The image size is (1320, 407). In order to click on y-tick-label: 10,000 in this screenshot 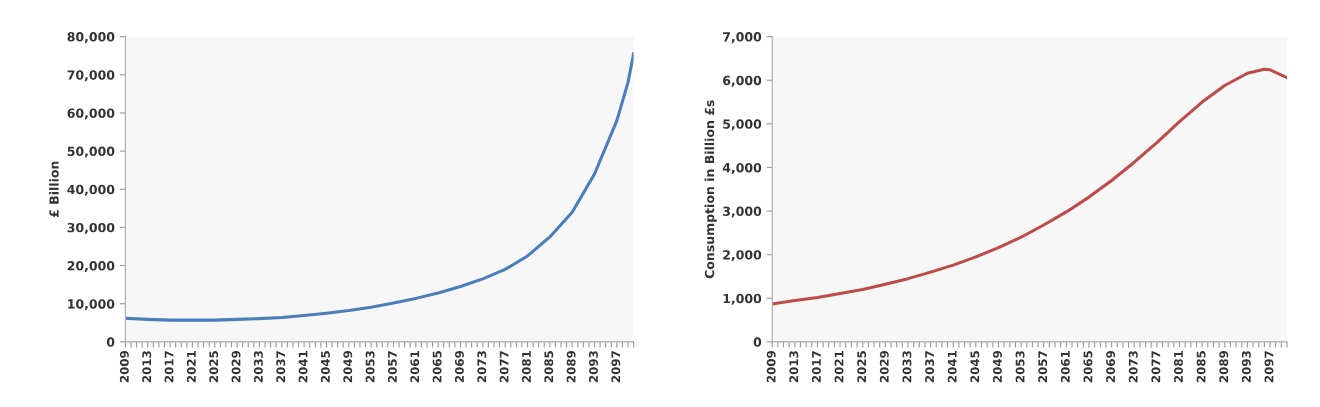, I will do `click(91, 305)`.